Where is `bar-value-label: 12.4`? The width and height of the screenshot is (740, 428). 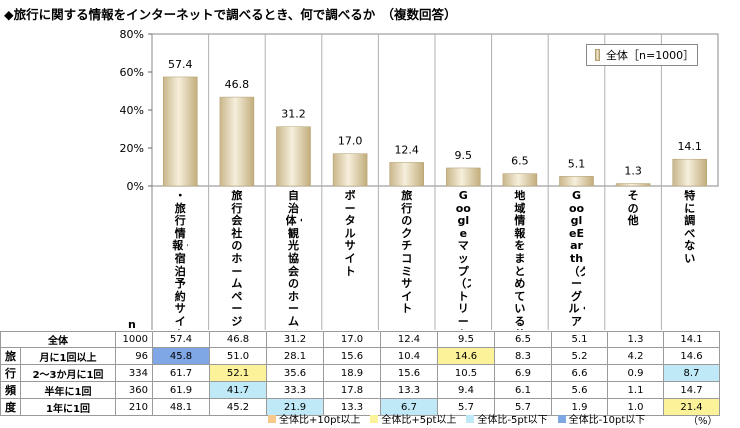 bar-value-label: 12.4 is located at coordinates (406, 149).